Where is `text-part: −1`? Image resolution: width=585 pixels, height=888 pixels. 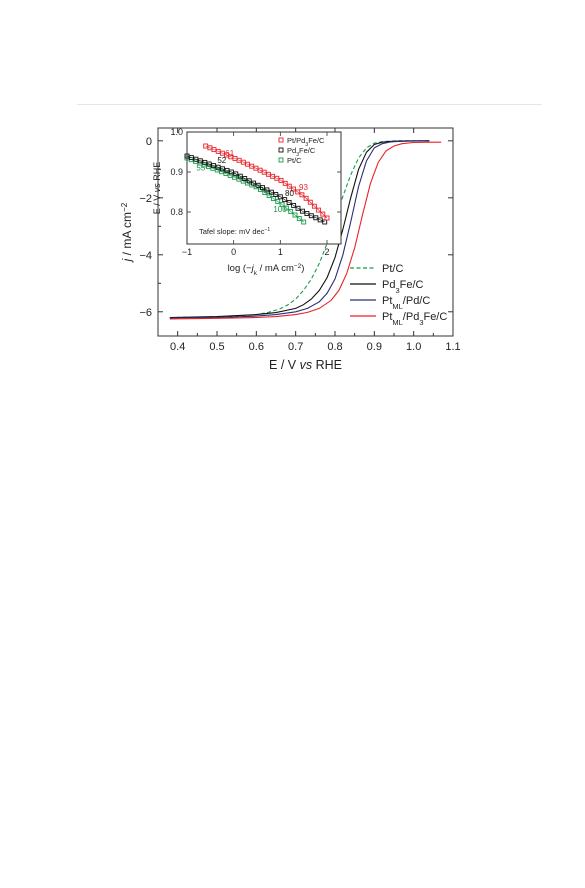 text-part: −1 is located at coordinates (267, 230).